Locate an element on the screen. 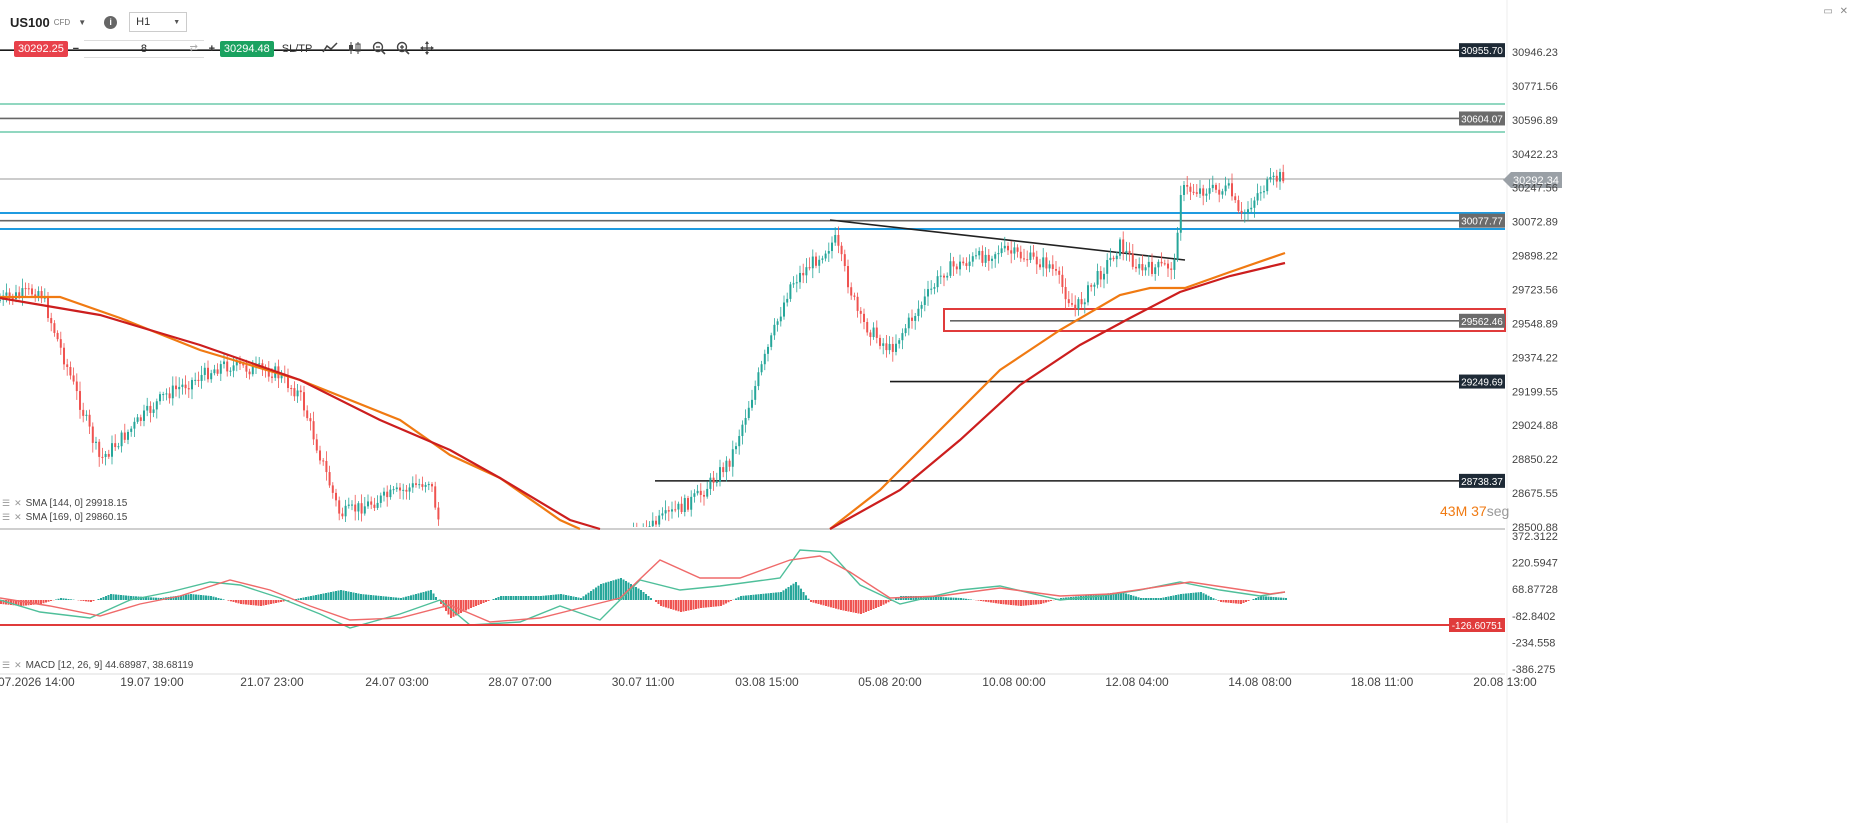 The image size is (1854, 823). cfd-badge: CFD is located at coordinates (62, 22).